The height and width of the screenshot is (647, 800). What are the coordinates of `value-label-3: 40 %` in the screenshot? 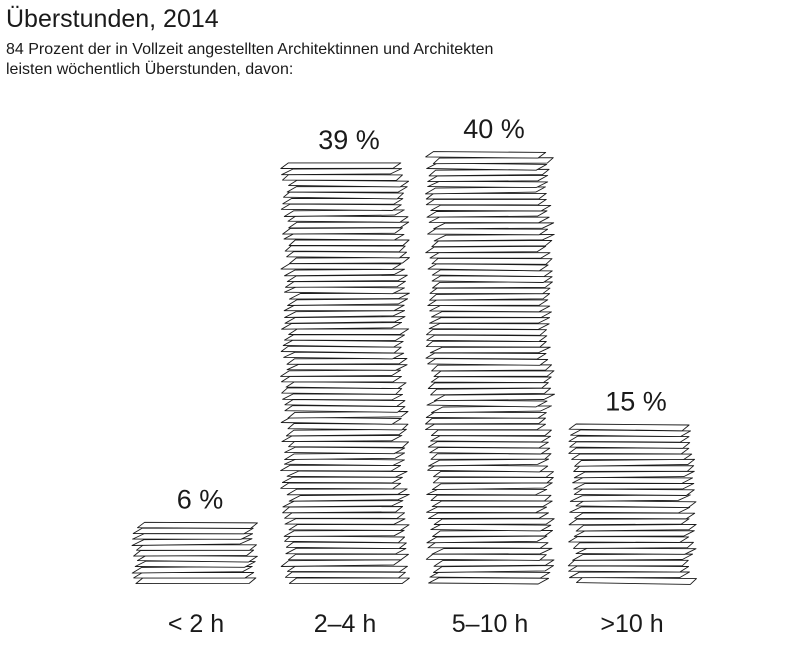 It's located at (494, 129).